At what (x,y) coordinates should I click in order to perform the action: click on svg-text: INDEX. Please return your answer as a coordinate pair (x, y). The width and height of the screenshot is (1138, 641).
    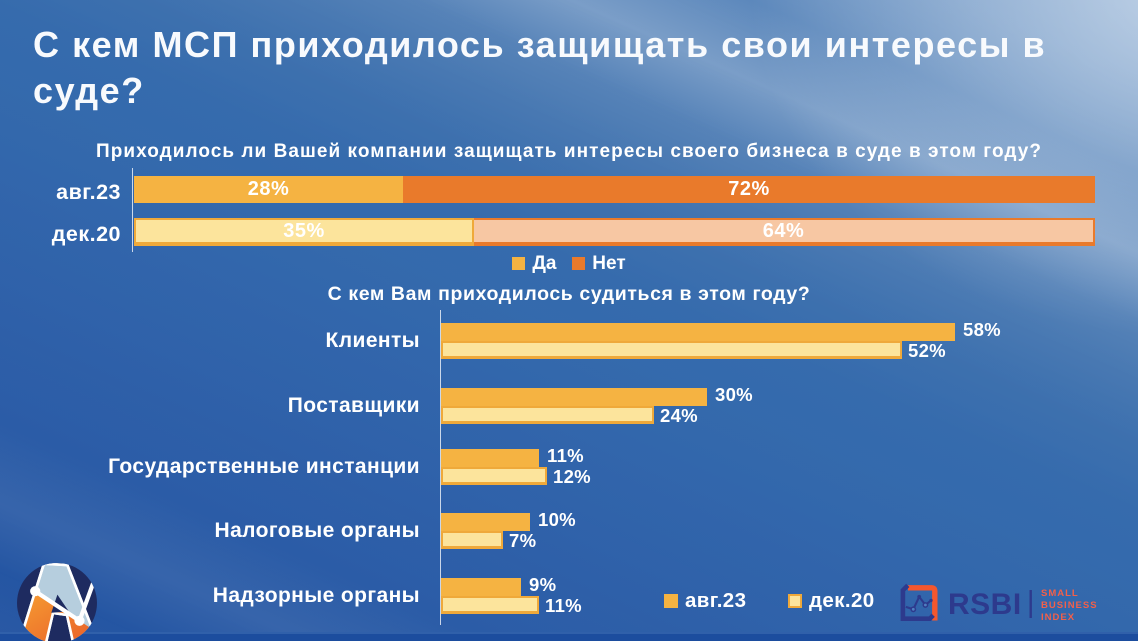
    Looking at the image, I should click on (1058, 617).